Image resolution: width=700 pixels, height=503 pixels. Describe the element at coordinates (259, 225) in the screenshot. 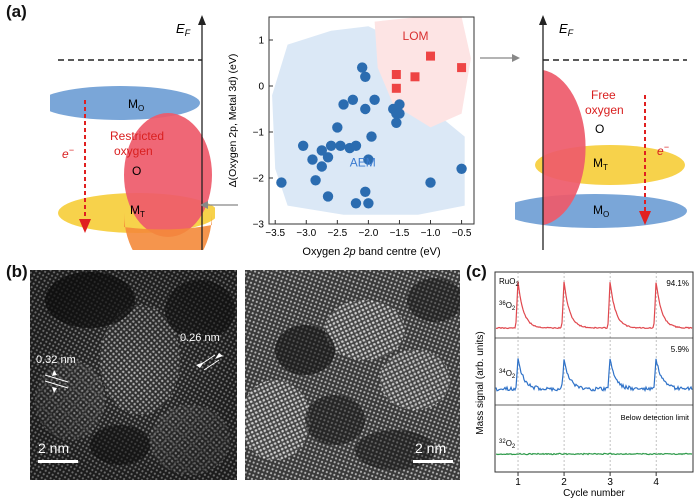

I see `scatter-ytick-label: −3` at that location.